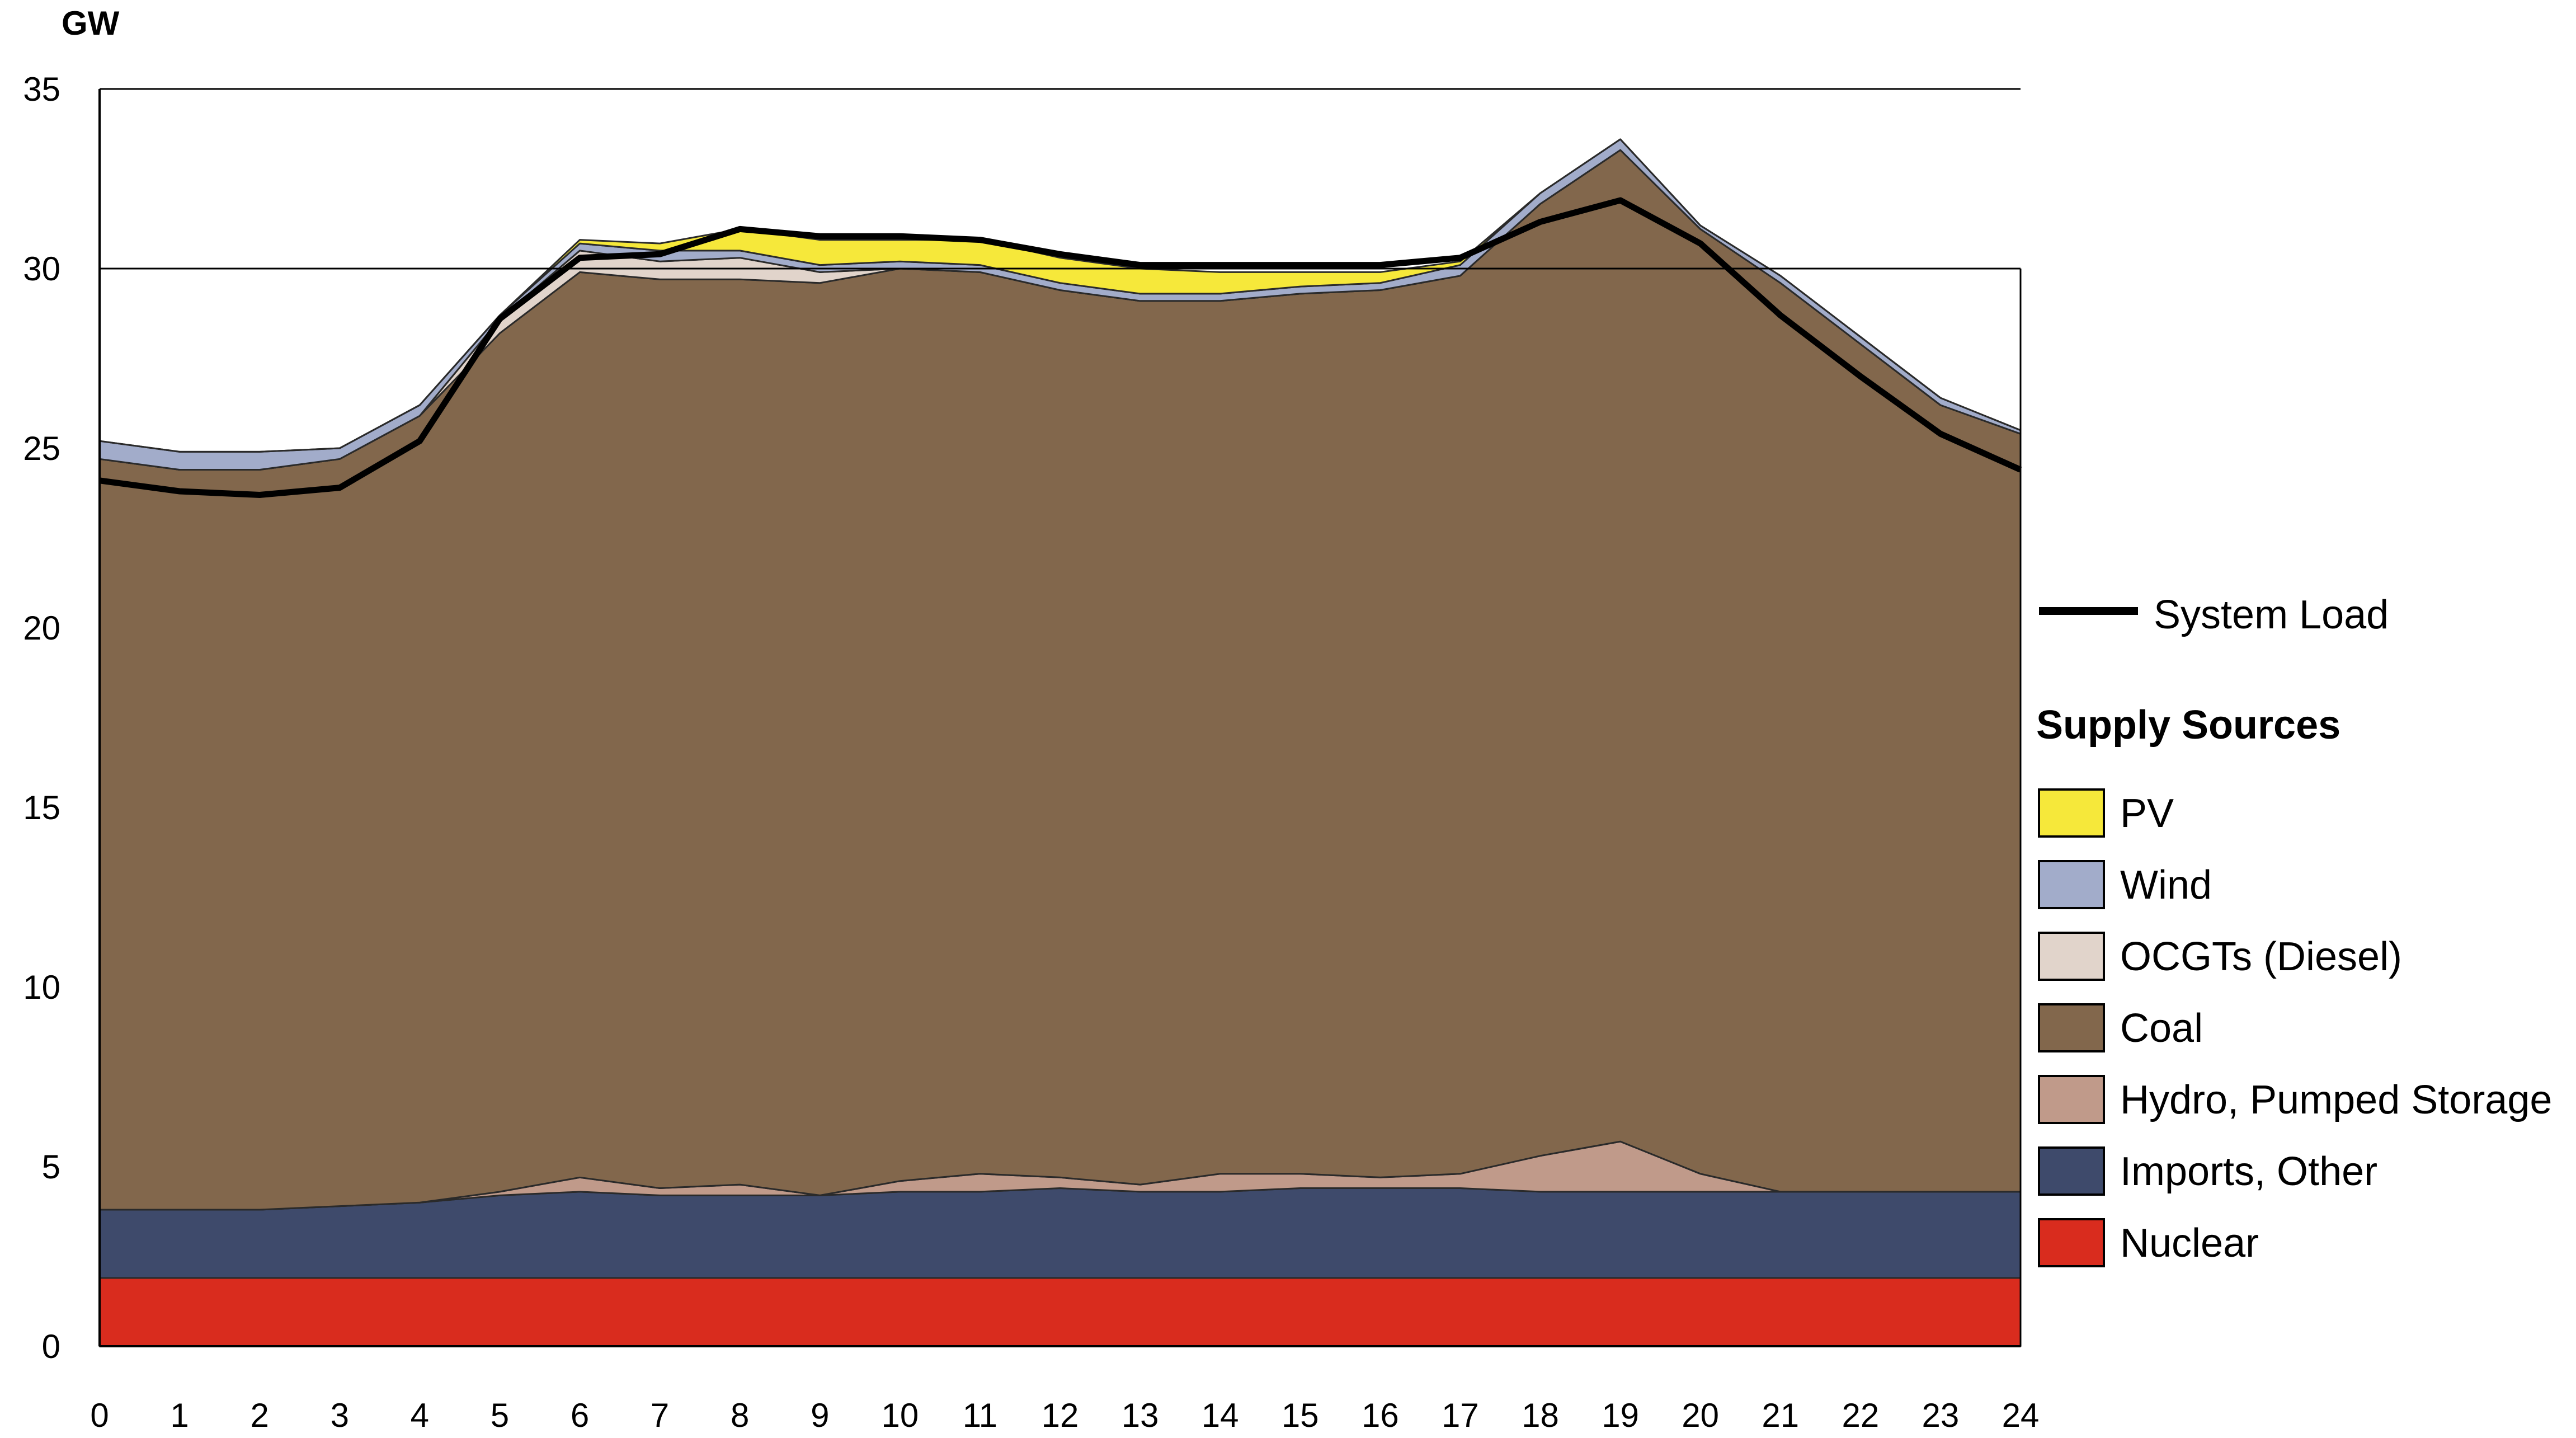  I want to click on x-tick-label: 15, so click(1300, 1415).